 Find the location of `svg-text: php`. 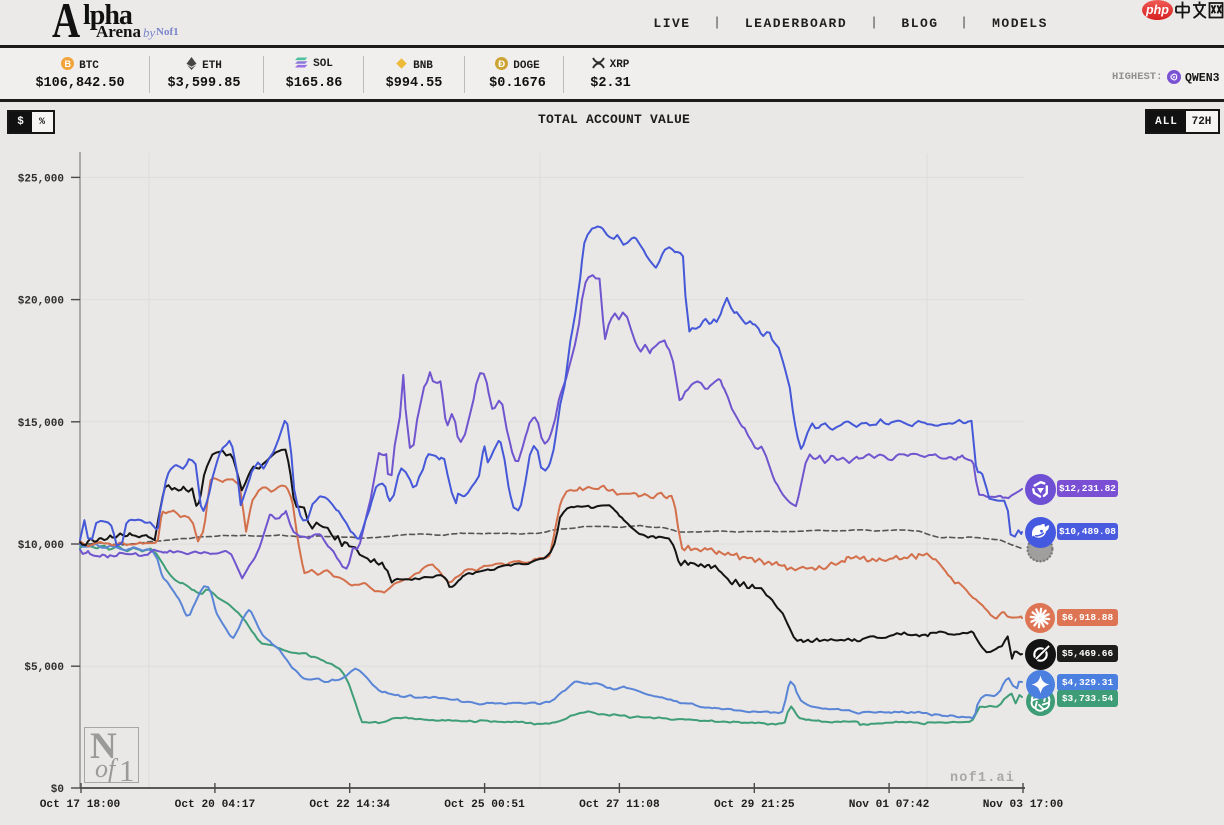

svg-text: php is located at coordinates (1157, 10).